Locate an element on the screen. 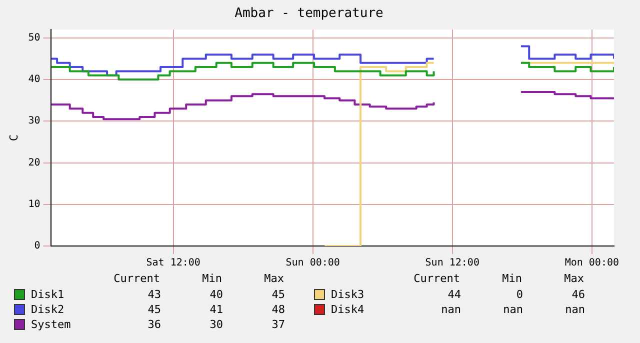  text: 40 is located at coordinates (215, 294).